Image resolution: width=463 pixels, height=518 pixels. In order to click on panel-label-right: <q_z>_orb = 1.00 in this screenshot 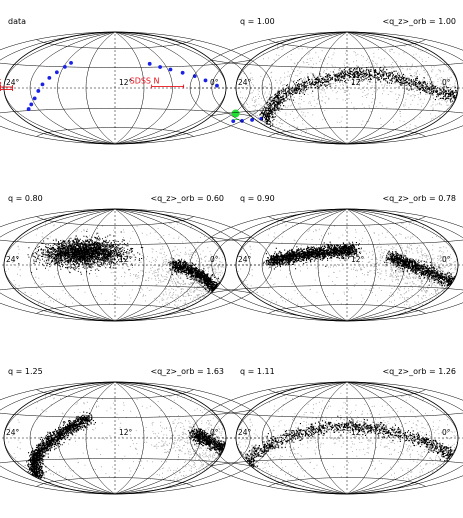, I will do `click(419, 21)`.